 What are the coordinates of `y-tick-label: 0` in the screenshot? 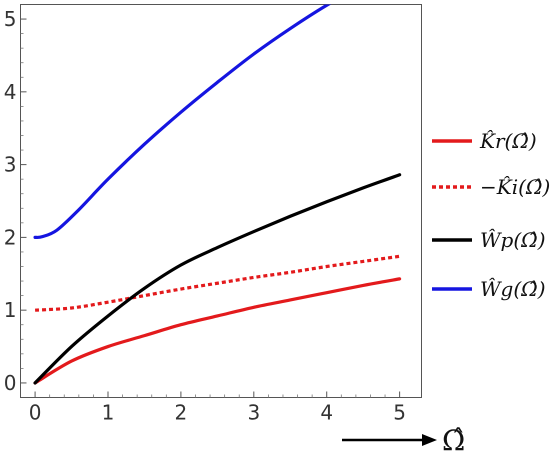 It's located at (10, 383).